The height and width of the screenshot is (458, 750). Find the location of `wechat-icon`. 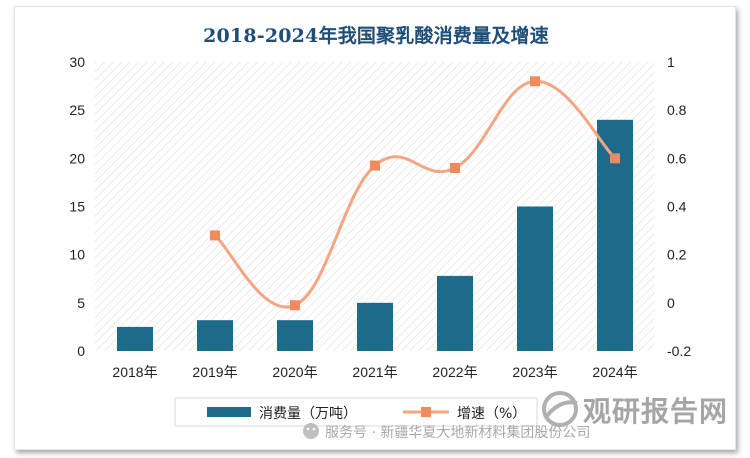

wechat-icon is located at coordinates (311, 431).